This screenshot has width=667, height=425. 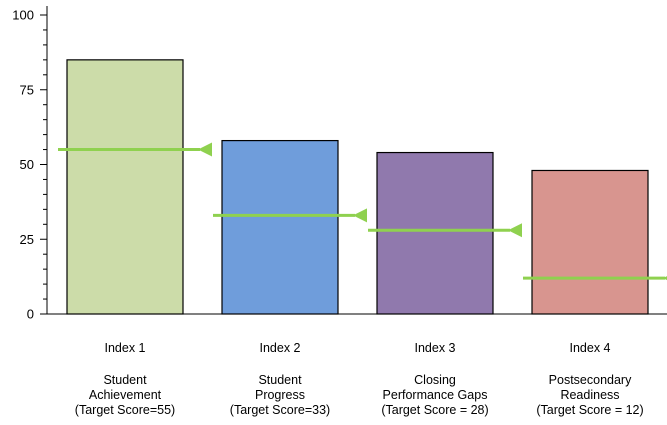 I want to click on category-description-line: (Target Score=33), so click(x=280, y=410).